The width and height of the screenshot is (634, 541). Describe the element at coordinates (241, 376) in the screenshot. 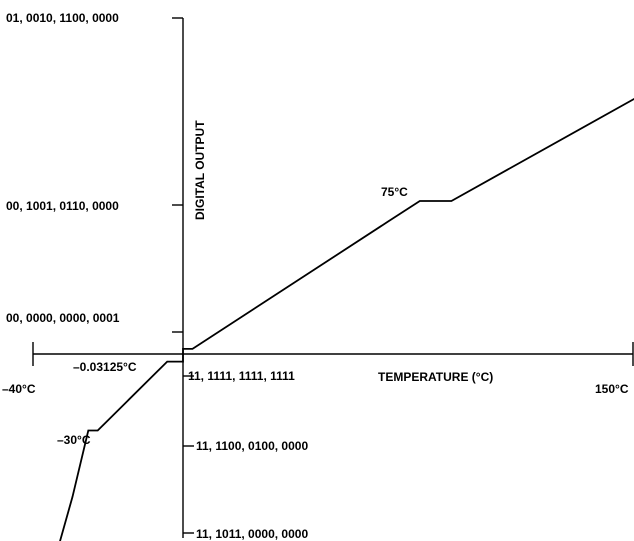

I see `y-tick-label: 11, 1111, 1111, 1111` at that location.